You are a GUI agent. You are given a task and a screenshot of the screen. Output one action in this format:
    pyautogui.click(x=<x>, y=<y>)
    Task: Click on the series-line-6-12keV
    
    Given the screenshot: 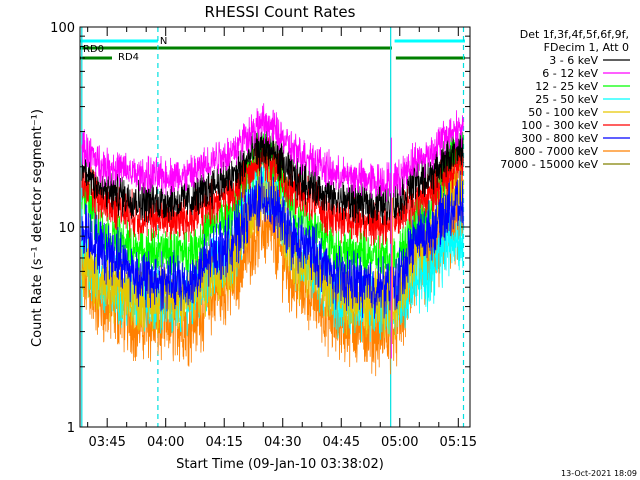 What is the action you would take?
    pyautogui.click(x=272, y=152)
    